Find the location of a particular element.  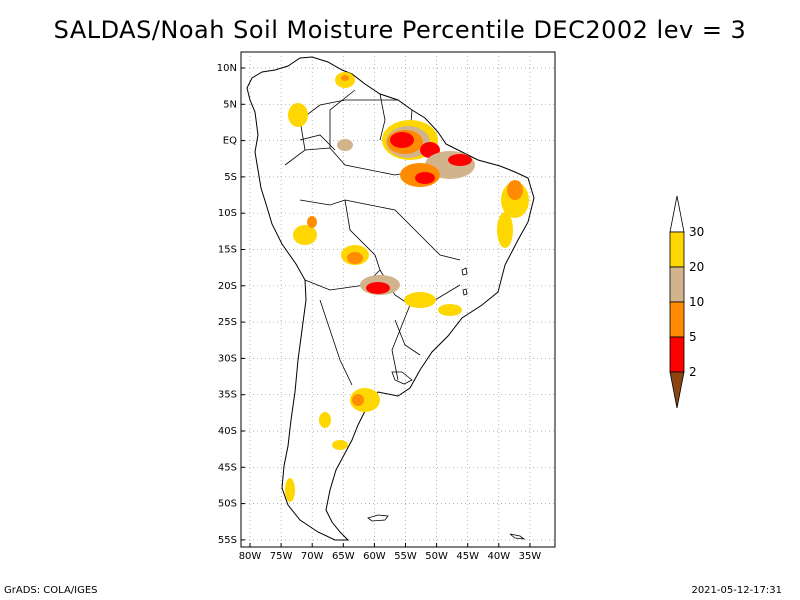

lon-tick-label: 40W is located at coordinates (498, 556).